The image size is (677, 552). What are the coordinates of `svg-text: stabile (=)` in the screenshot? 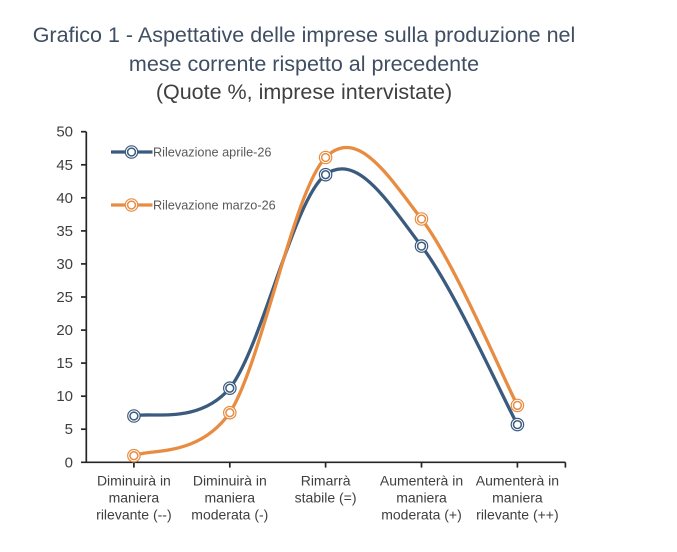 It's located at (326, 498).